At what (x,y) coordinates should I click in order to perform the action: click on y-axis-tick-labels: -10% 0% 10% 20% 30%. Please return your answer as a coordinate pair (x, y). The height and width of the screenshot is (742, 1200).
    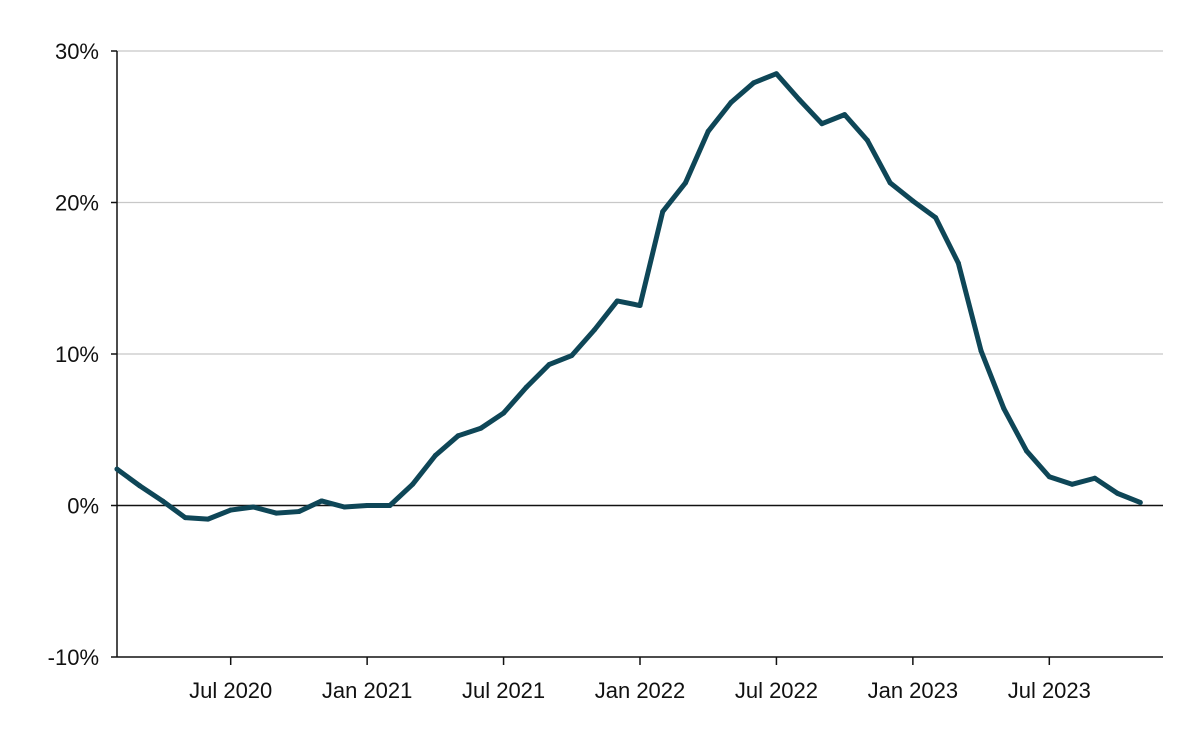
    Looking at the image, I should click on (73, 354).